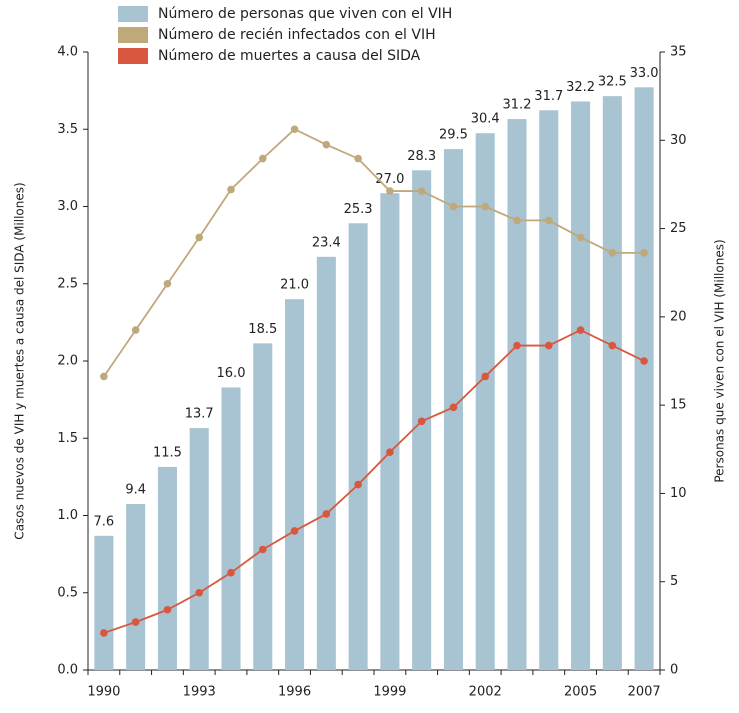 The height and width of the screenshot is (713, 739). What do you see at coordinates (421, 156) in the screenshot?
I see `value-label: 28.3` at bounding box center [421, 156].